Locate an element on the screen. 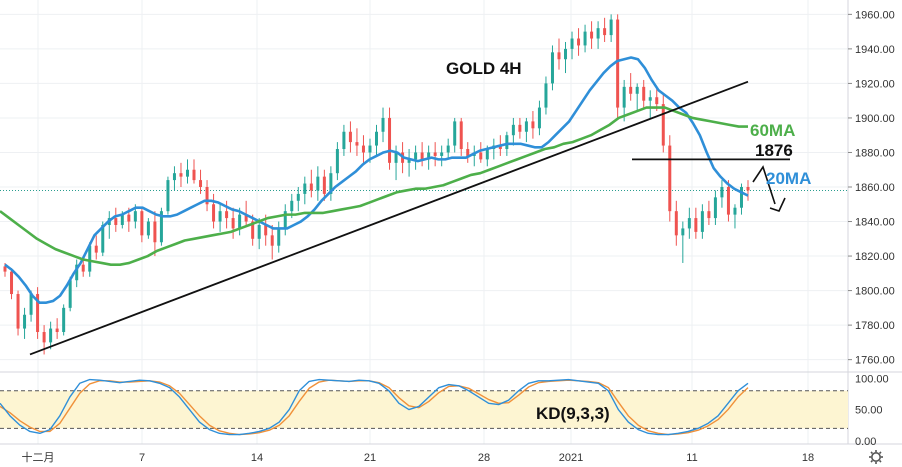 This screenshot has width=902, height=467. price-tick-label: 1900.00 is located at coordinates (875, 119).